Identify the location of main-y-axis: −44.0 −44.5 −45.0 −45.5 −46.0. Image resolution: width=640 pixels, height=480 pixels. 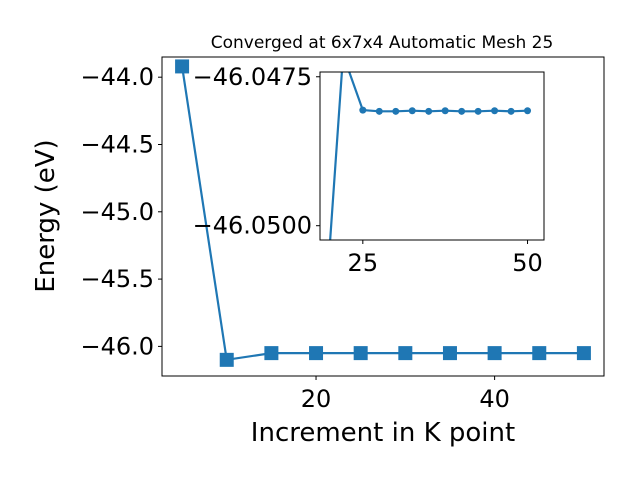
(121, 211).